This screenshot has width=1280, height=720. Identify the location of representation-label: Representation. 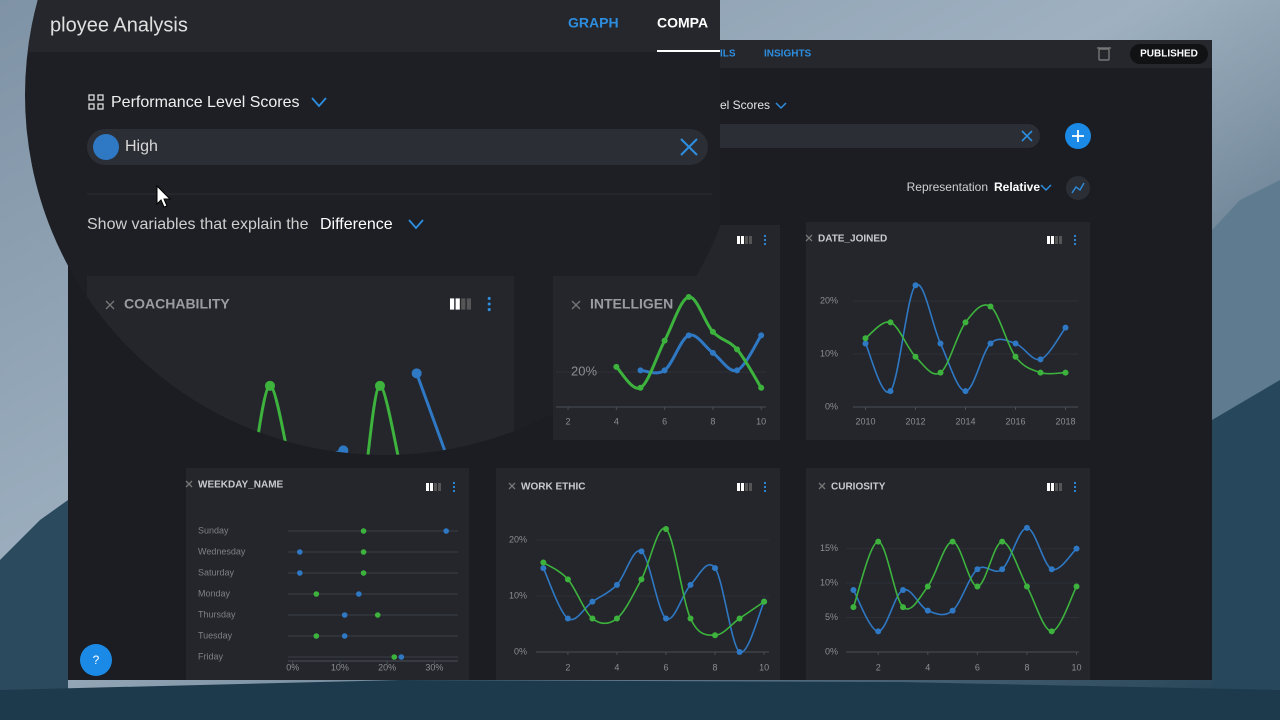
(947, 187).